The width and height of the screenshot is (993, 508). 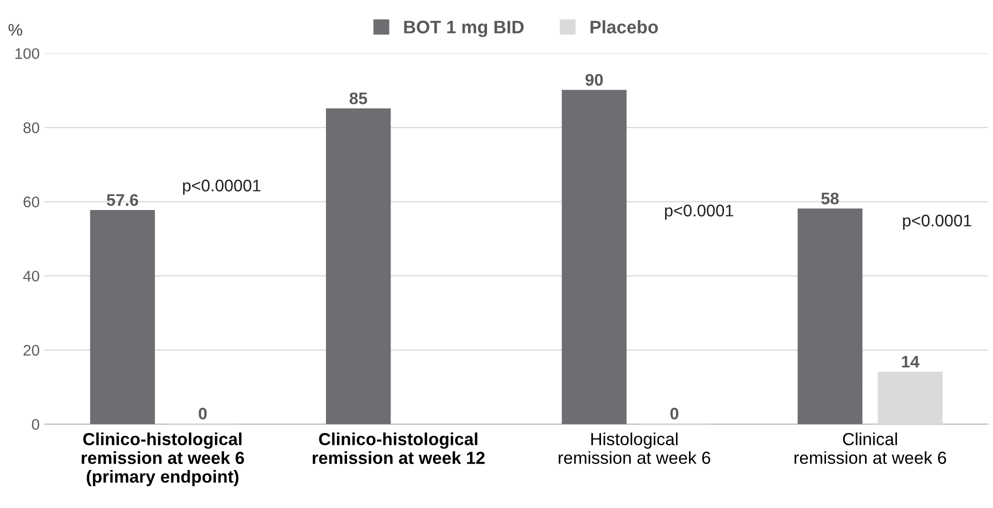 I want to click on legend-label: Placebo, so click(x=624, y=27).